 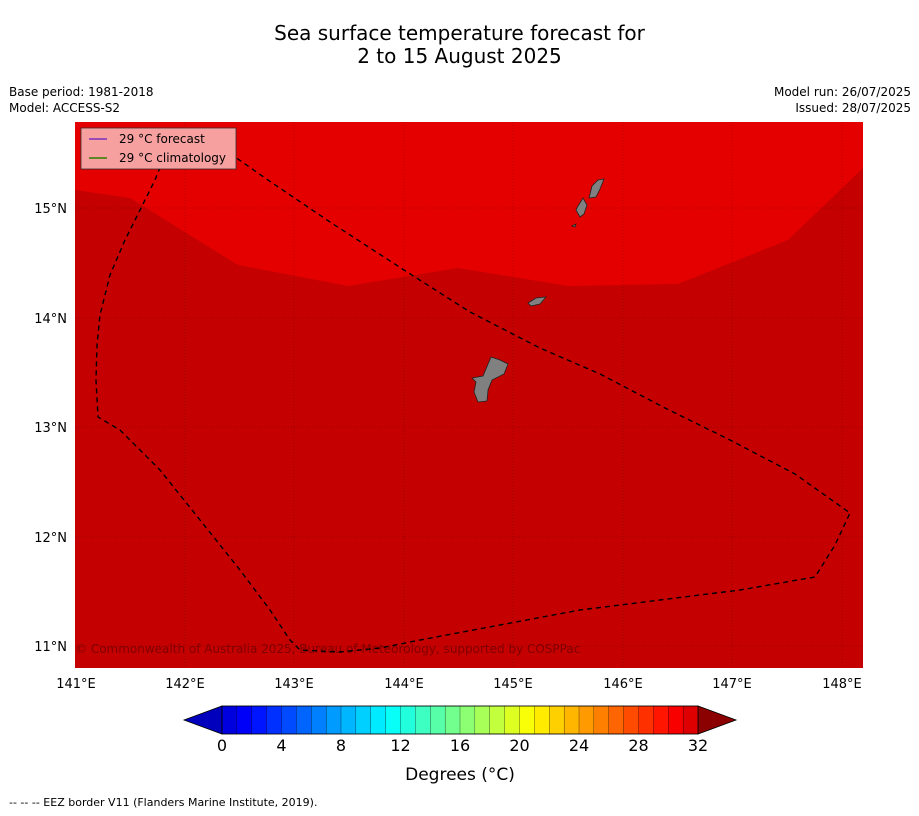 I want to click on lat-tick-13: 13°N, so click(x=50, y=428).